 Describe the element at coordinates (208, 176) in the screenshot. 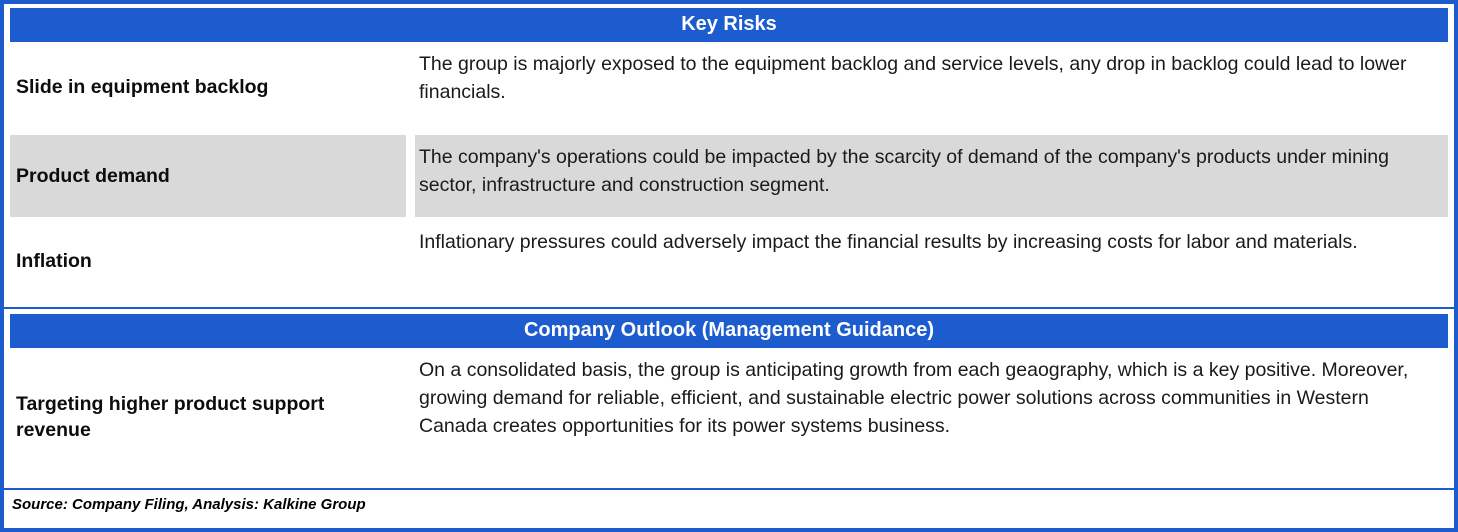

I see `risk-label: Product demand` at that location.